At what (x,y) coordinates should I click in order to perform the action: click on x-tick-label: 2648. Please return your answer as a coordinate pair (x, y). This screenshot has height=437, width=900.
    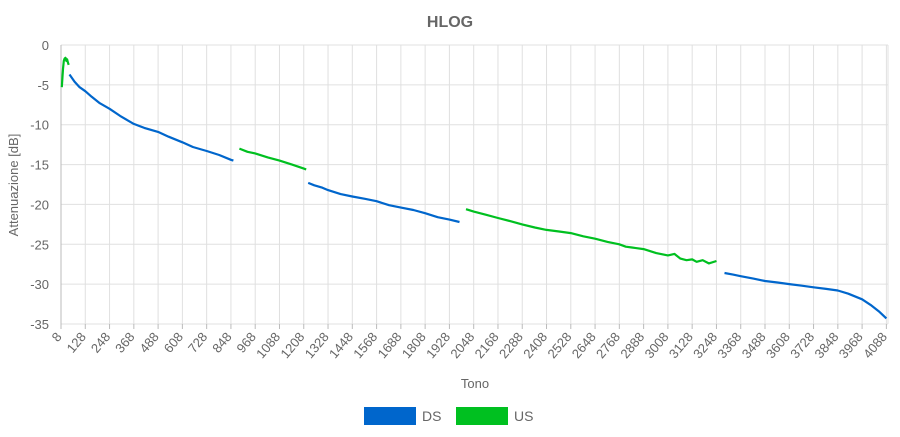
    Looking at the image, I should click on (584, 345).